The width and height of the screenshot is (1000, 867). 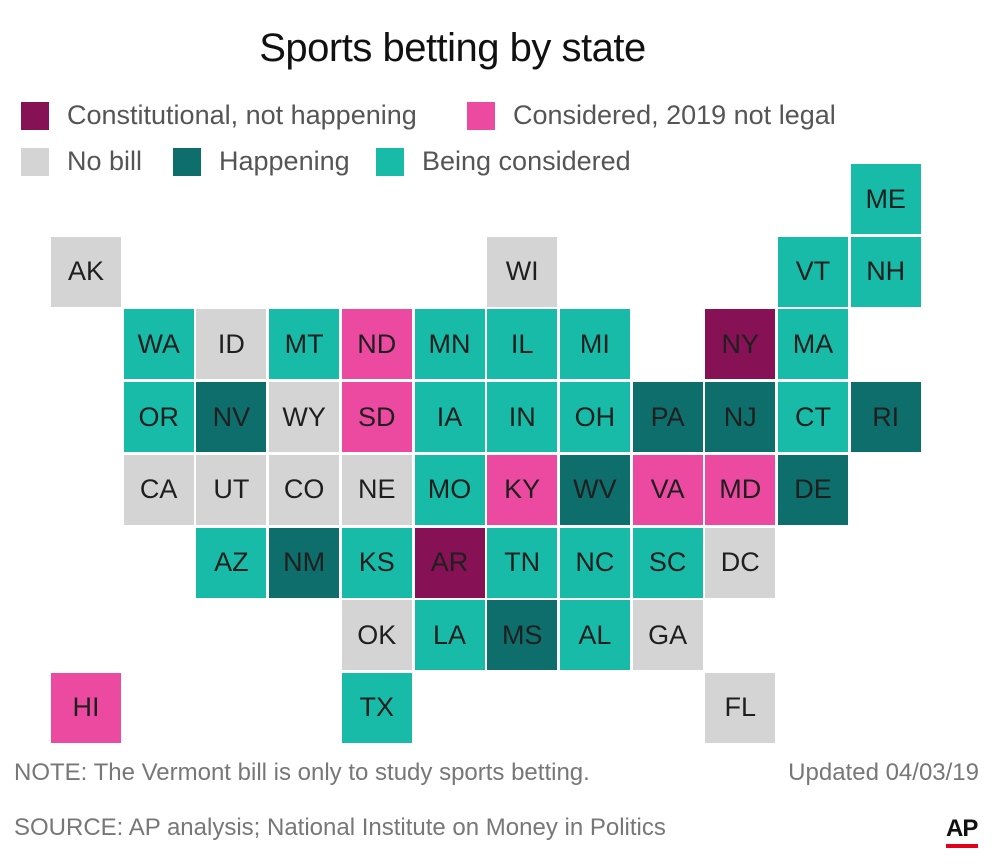 I want to click on state-label: TN, so click(x=522, y=562).